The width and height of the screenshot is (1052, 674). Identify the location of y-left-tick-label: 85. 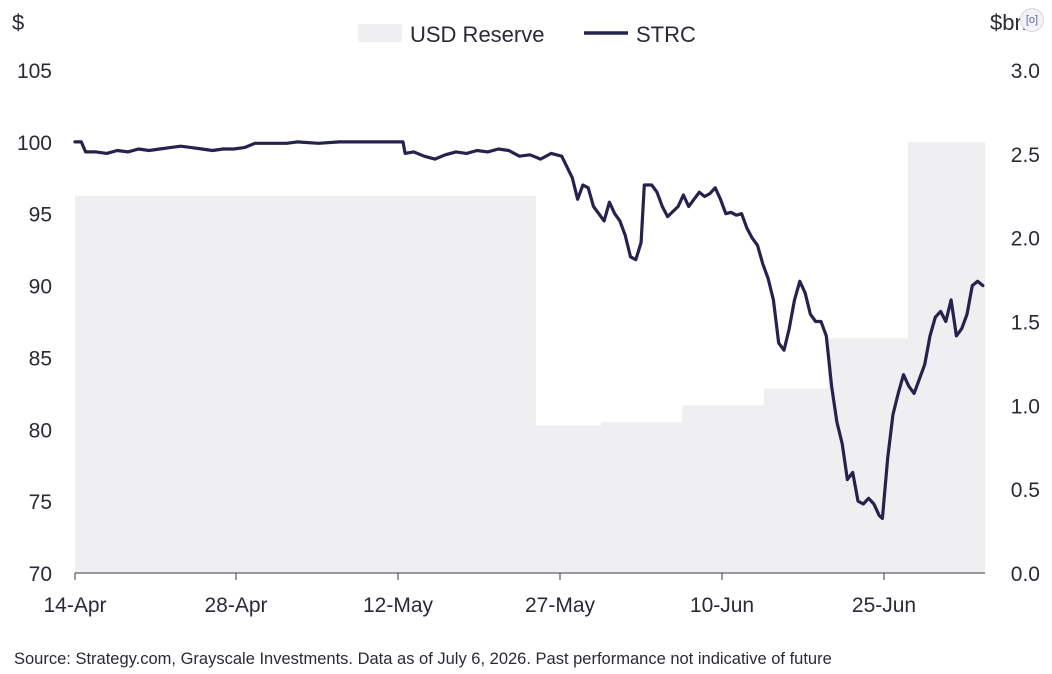
(40, 358).